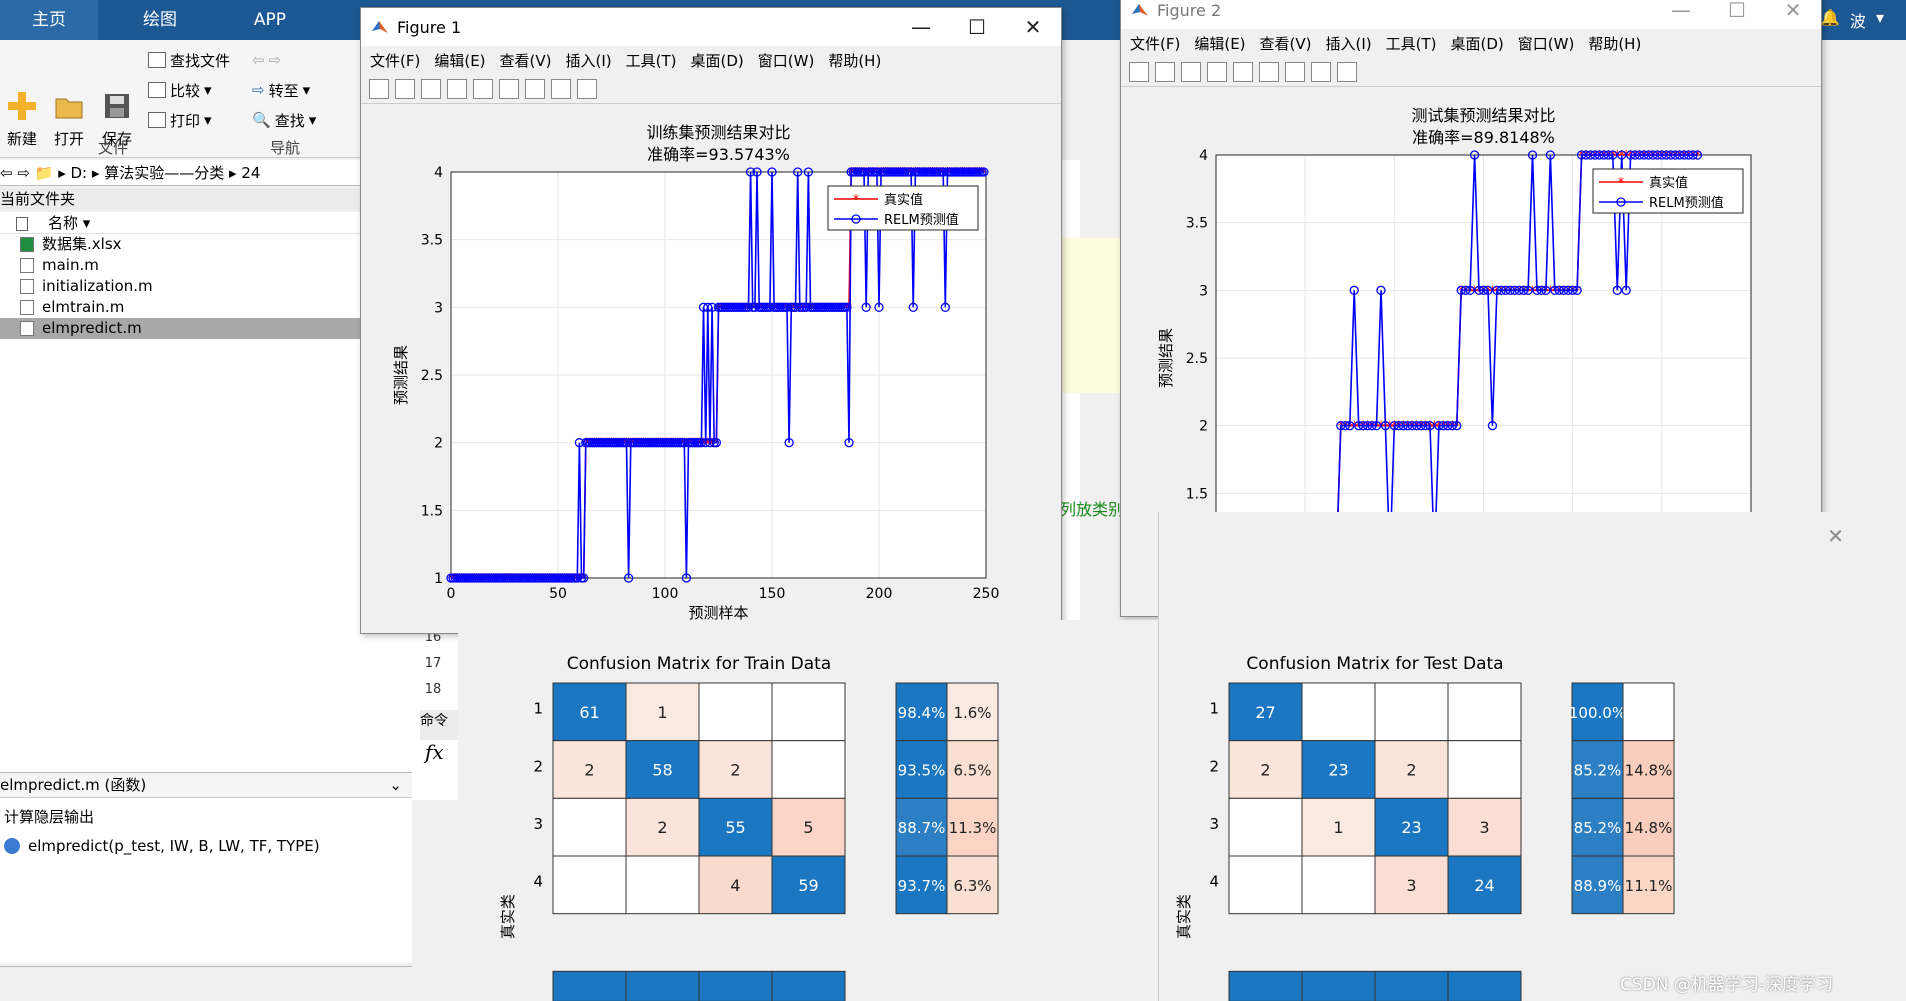 This screenshot has width=1906, height=1001. What do you see at coordinates (284, 120) in the screenshot?
I see `find-button: 🔍 查找 ▾` at bounding box center [284, 120].